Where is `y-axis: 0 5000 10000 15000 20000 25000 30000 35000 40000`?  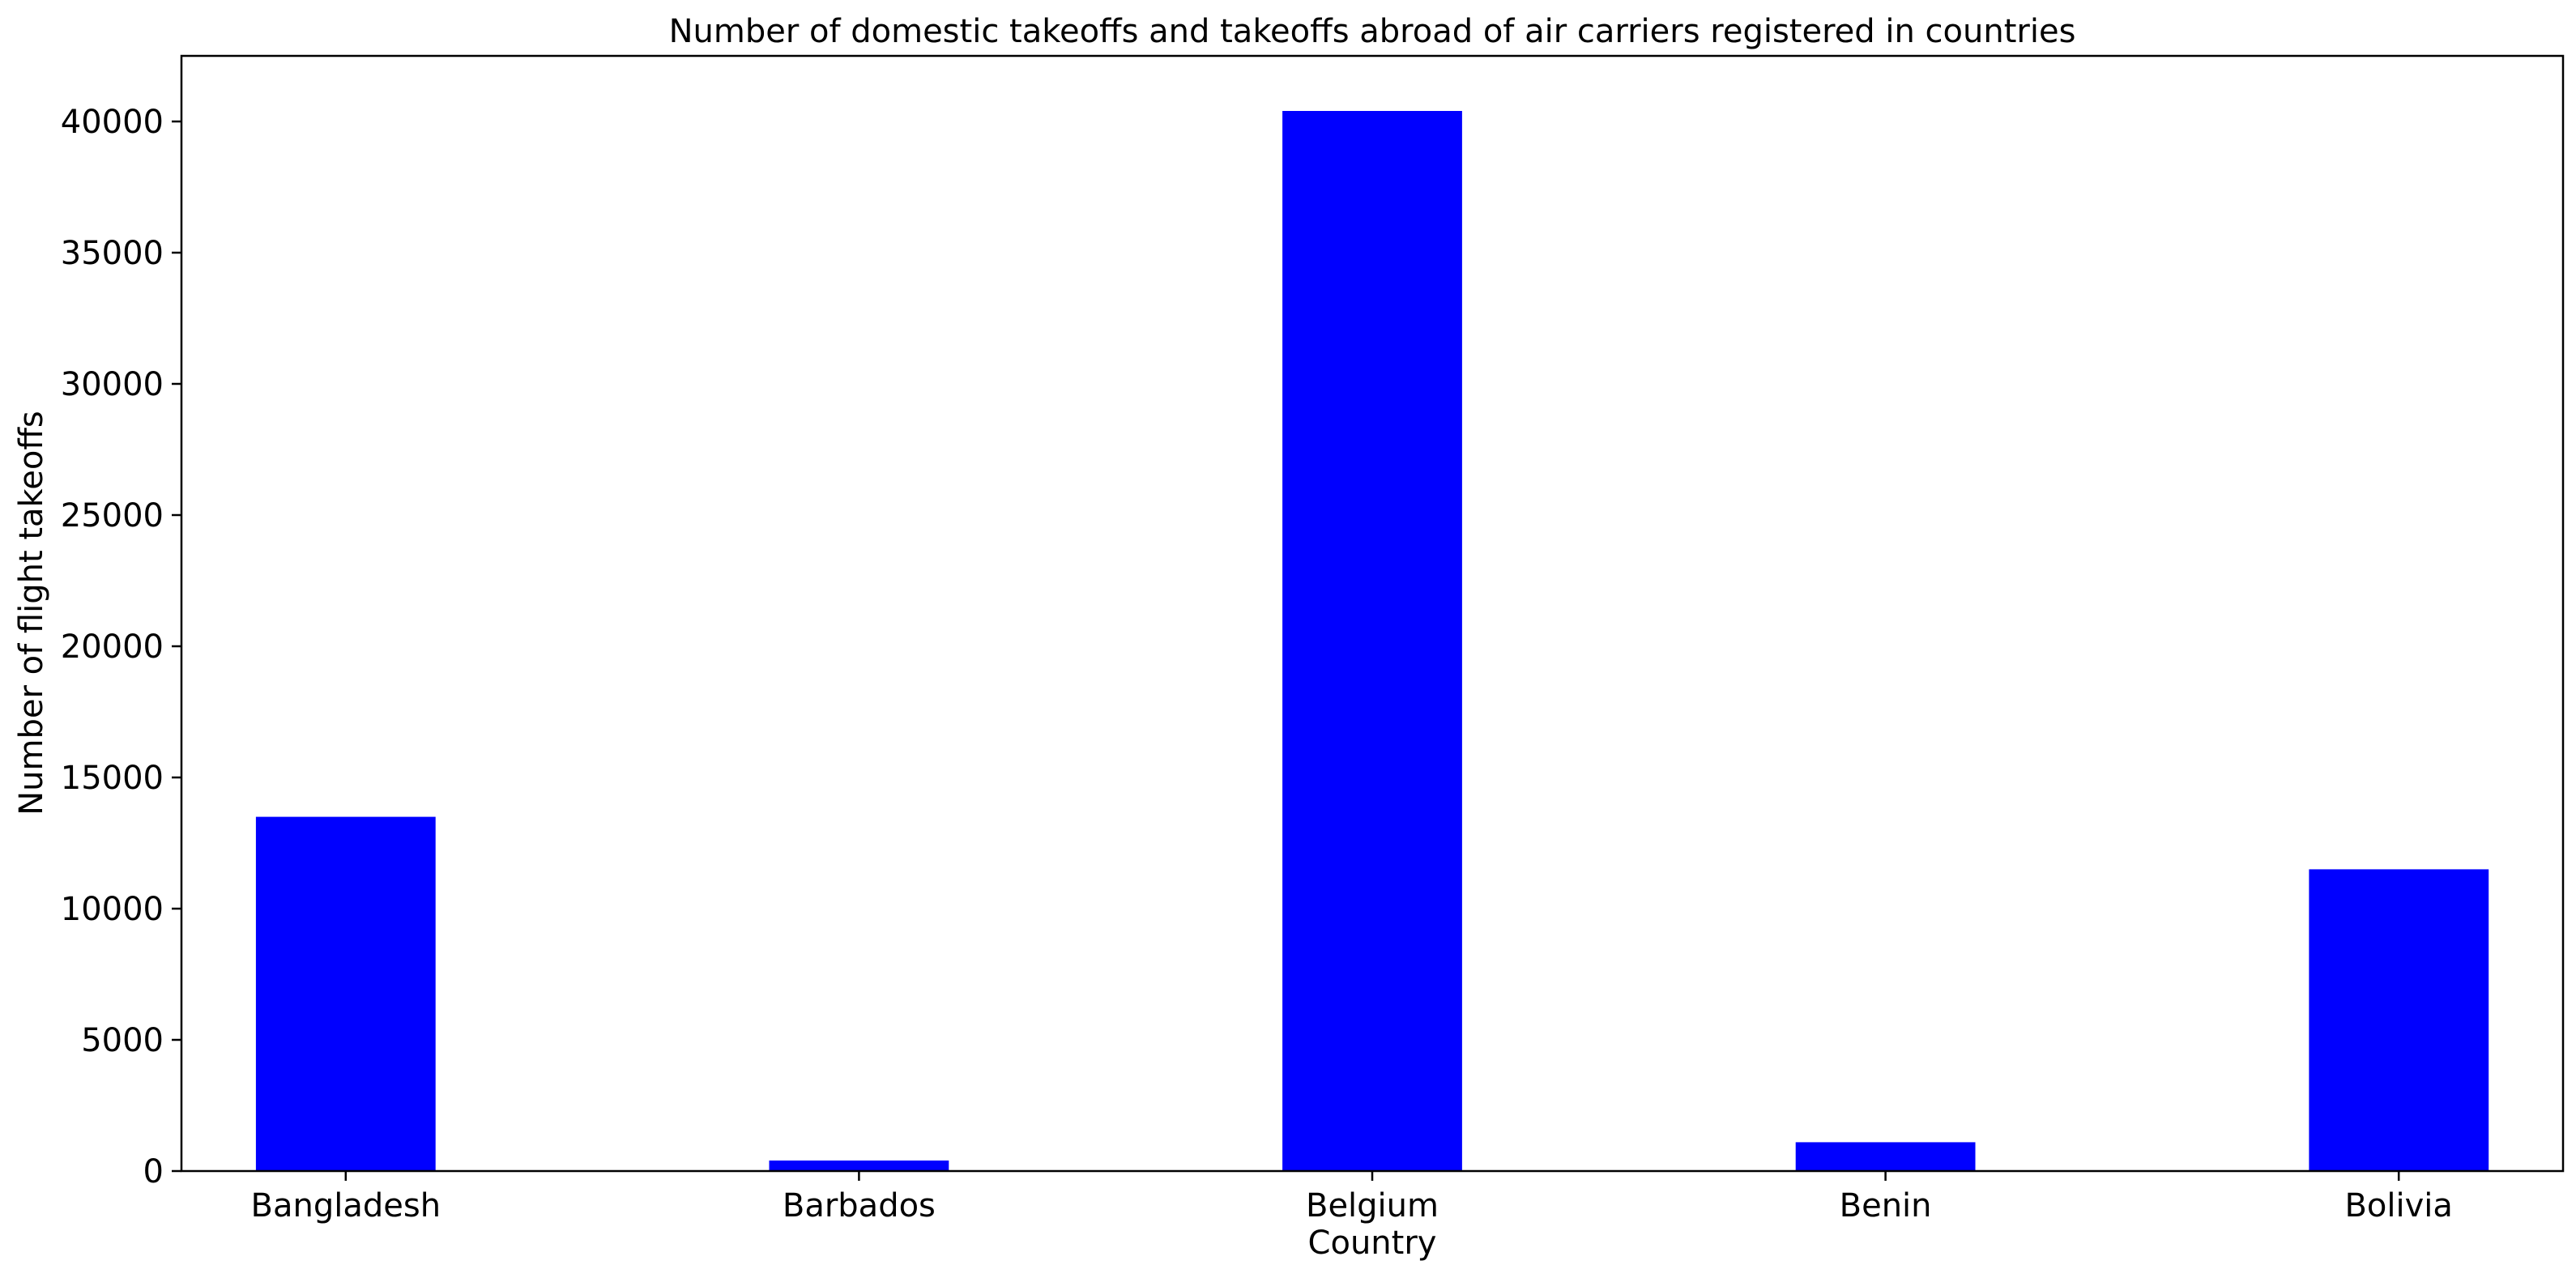
y-axis: 0 5000 10000 15000 20000 25000 30000 35000 40000 is located at coordinates (121, 647).